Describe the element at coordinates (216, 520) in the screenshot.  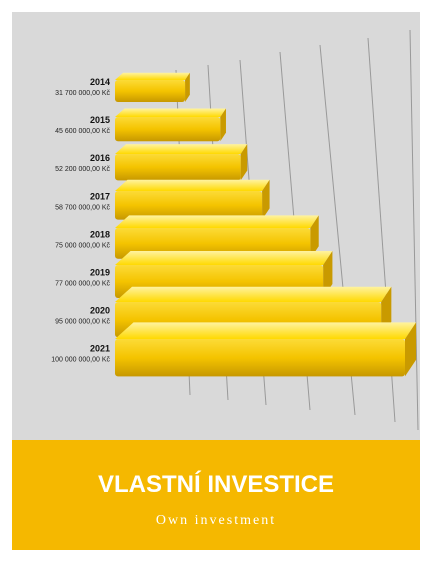
I see `chart-subtitle: Own investment` at that location.